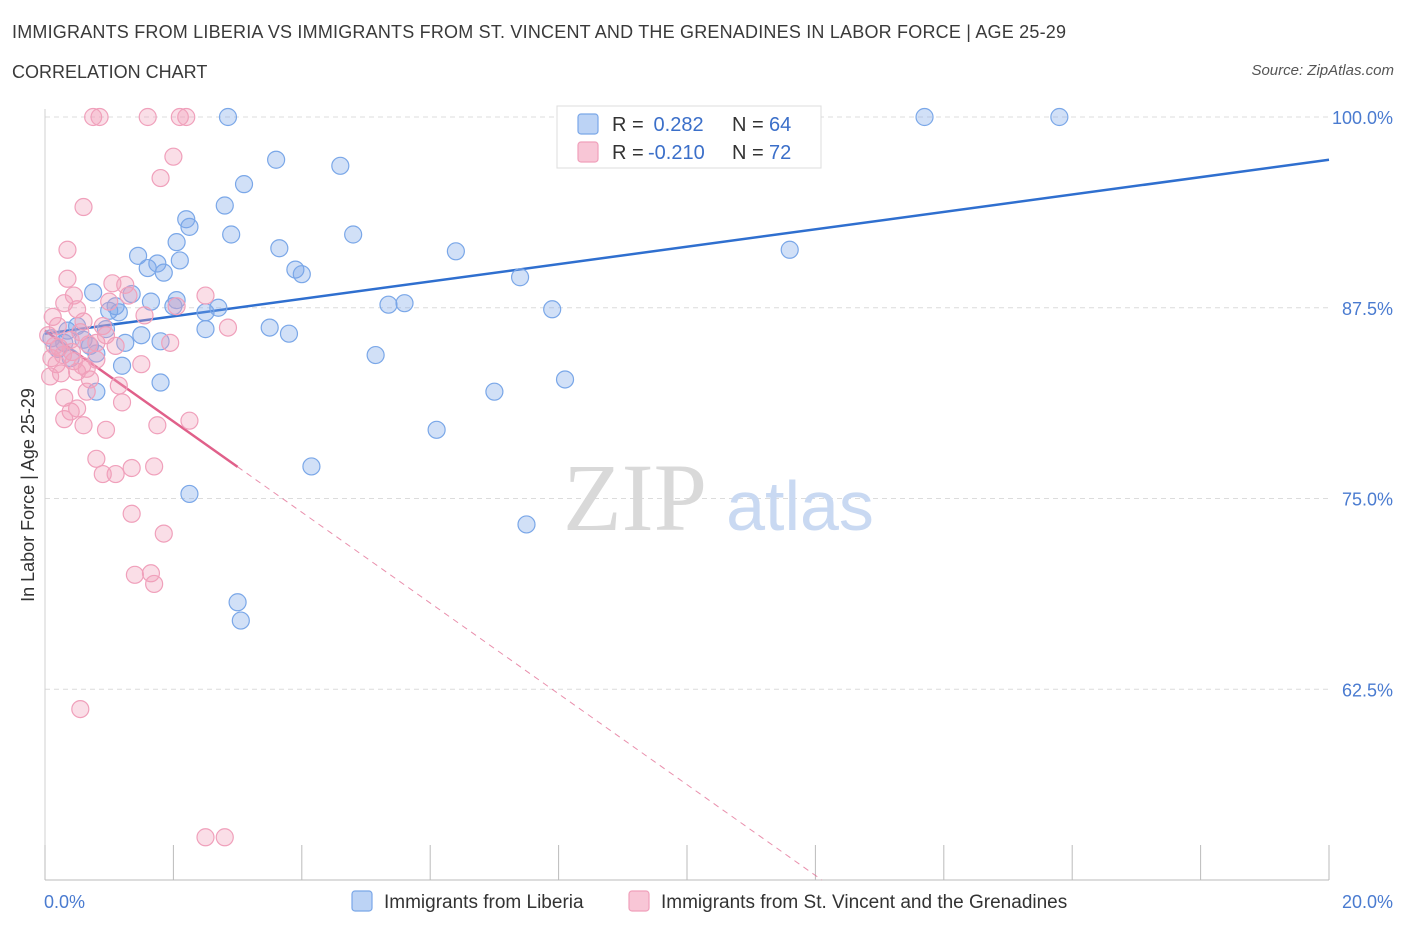 This screenshot has height=930, width=1406. Describe the element at coordinates (28, 495) in the screenshot. I see `y-axis-title: In Labor Force | Age 25-29` at that location.